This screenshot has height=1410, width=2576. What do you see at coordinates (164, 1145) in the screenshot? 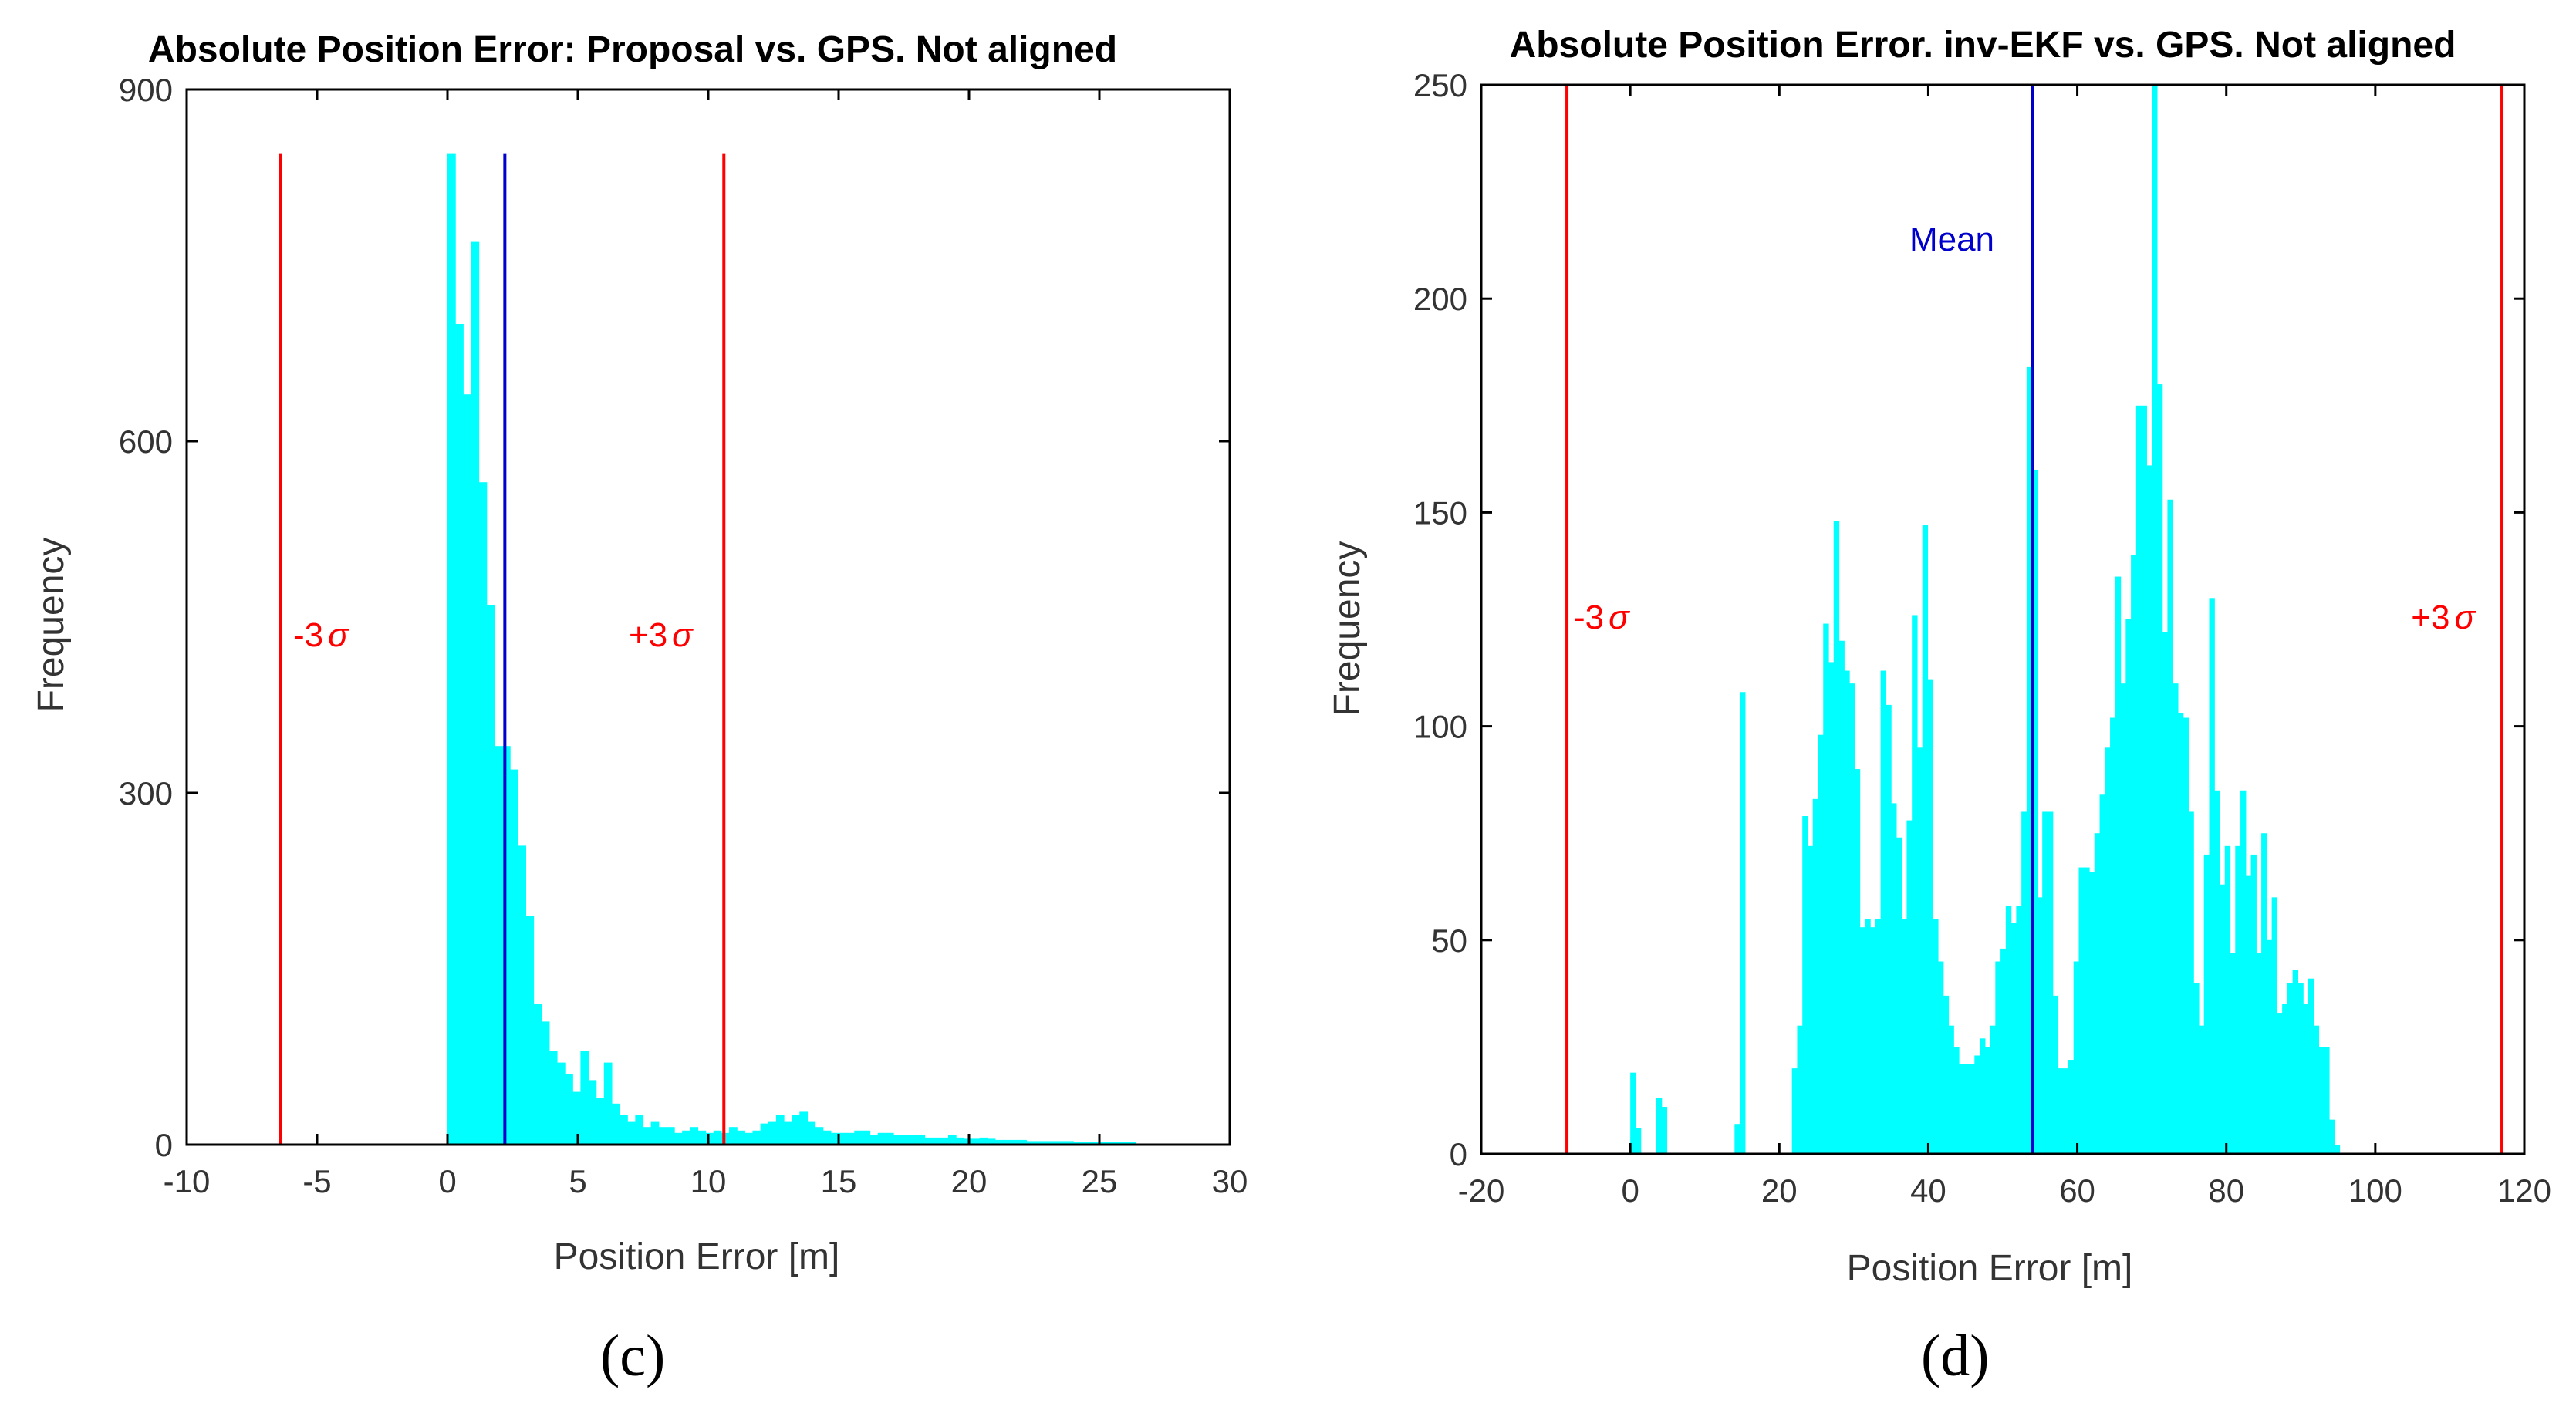
I see `c-y-tick-label: 0` at bounding box center [164, 1145].